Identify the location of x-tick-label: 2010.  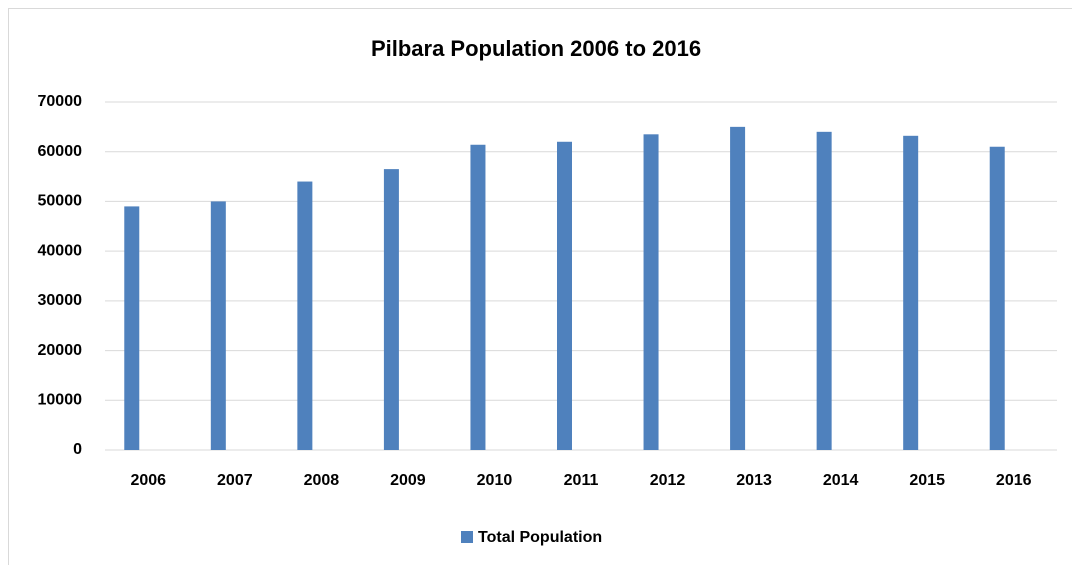
(495, 480).